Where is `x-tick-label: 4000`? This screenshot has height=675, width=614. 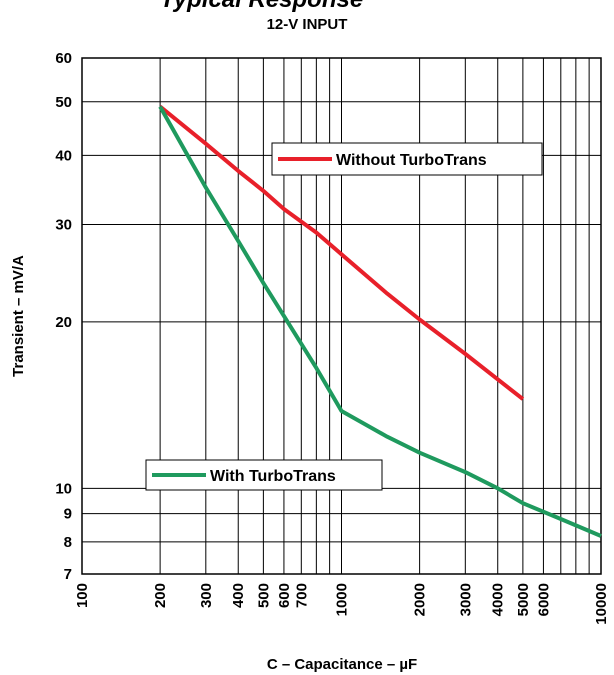 x-tick-label: 4000 is located at coordinates (498, 599).